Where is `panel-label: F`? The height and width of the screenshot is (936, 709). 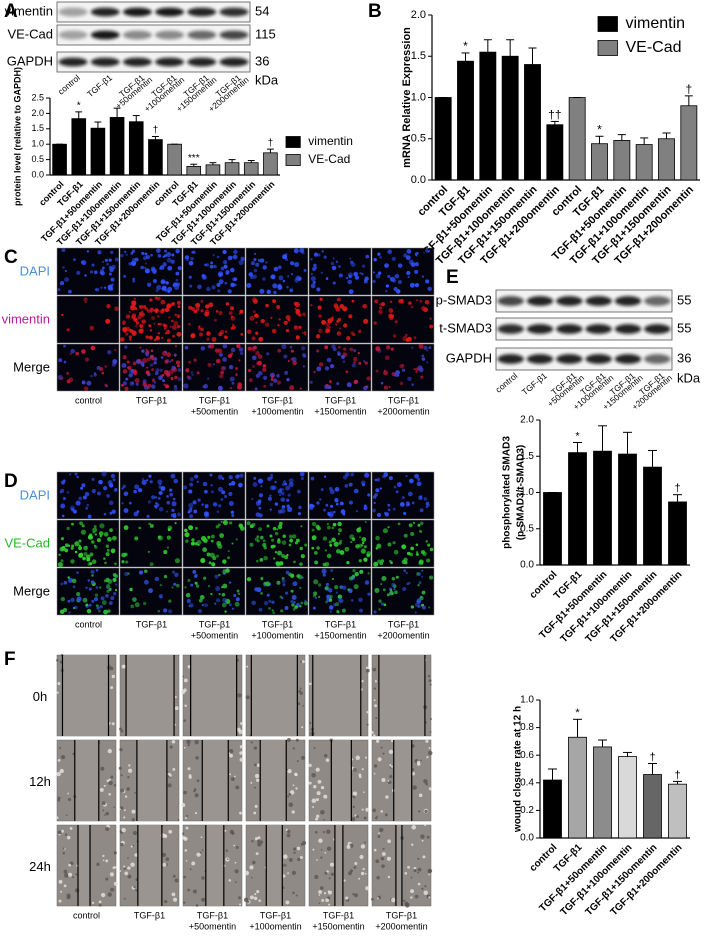 panel-label: F is located at coordinates (10, 659).